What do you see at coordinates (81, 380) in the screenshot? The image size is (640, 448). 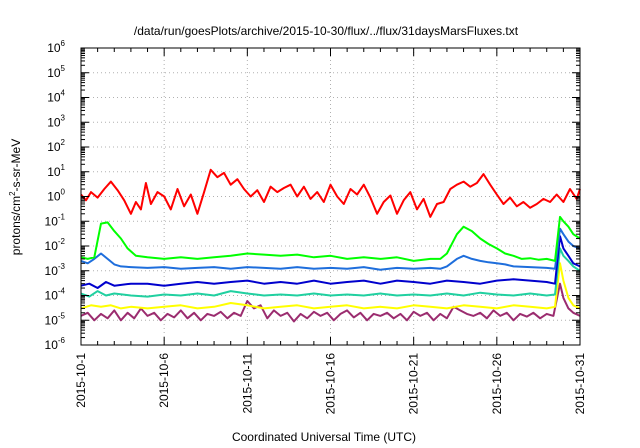 I see `x-tick-label: 2015-10-1` at bounding box center [81, 380].